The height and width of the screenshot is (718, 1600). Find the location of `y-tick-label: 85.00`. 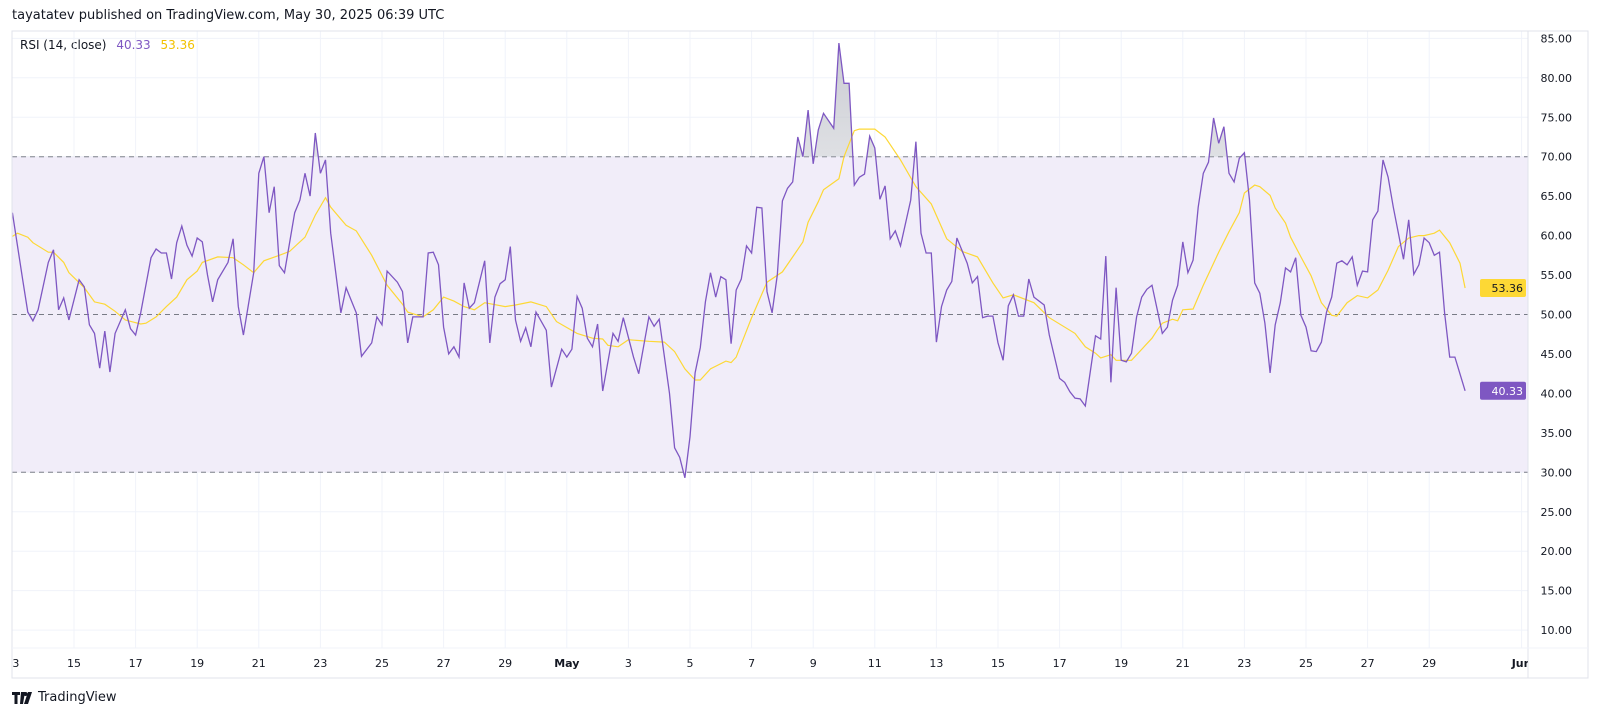

y-tick-label: 85.00 is located at coordinates (1557, 38).